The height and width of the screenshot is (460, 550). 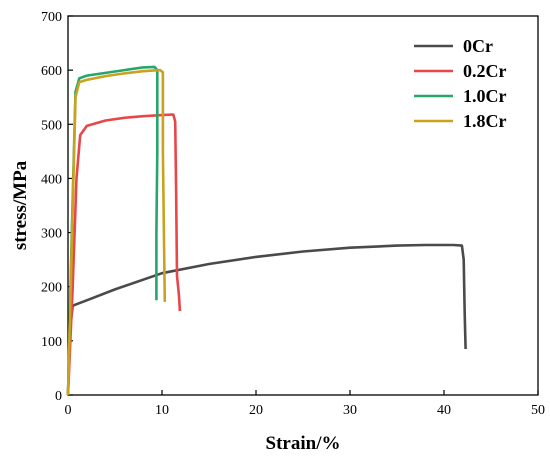 What do you see at coordinates (256, 410) in the screenshot?
I see `x-tick-label: 20` at bounding box center [256, 410].